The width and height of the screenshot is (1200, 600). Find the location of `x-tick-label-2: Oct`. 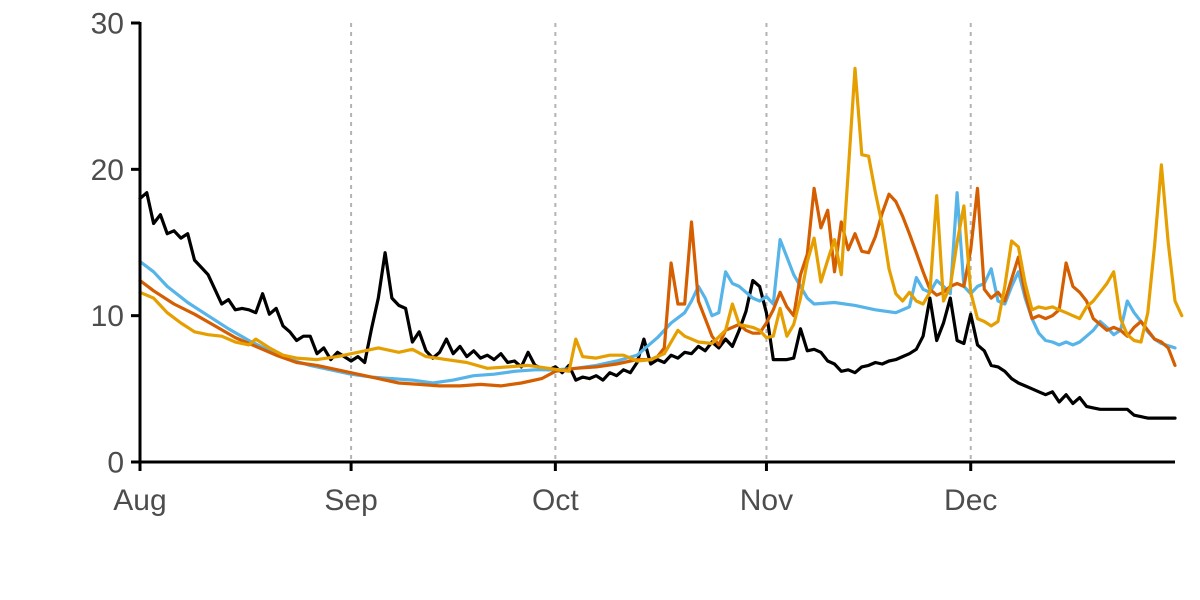

x-tick-label-2: Oct is located at coordinates (555, 500).